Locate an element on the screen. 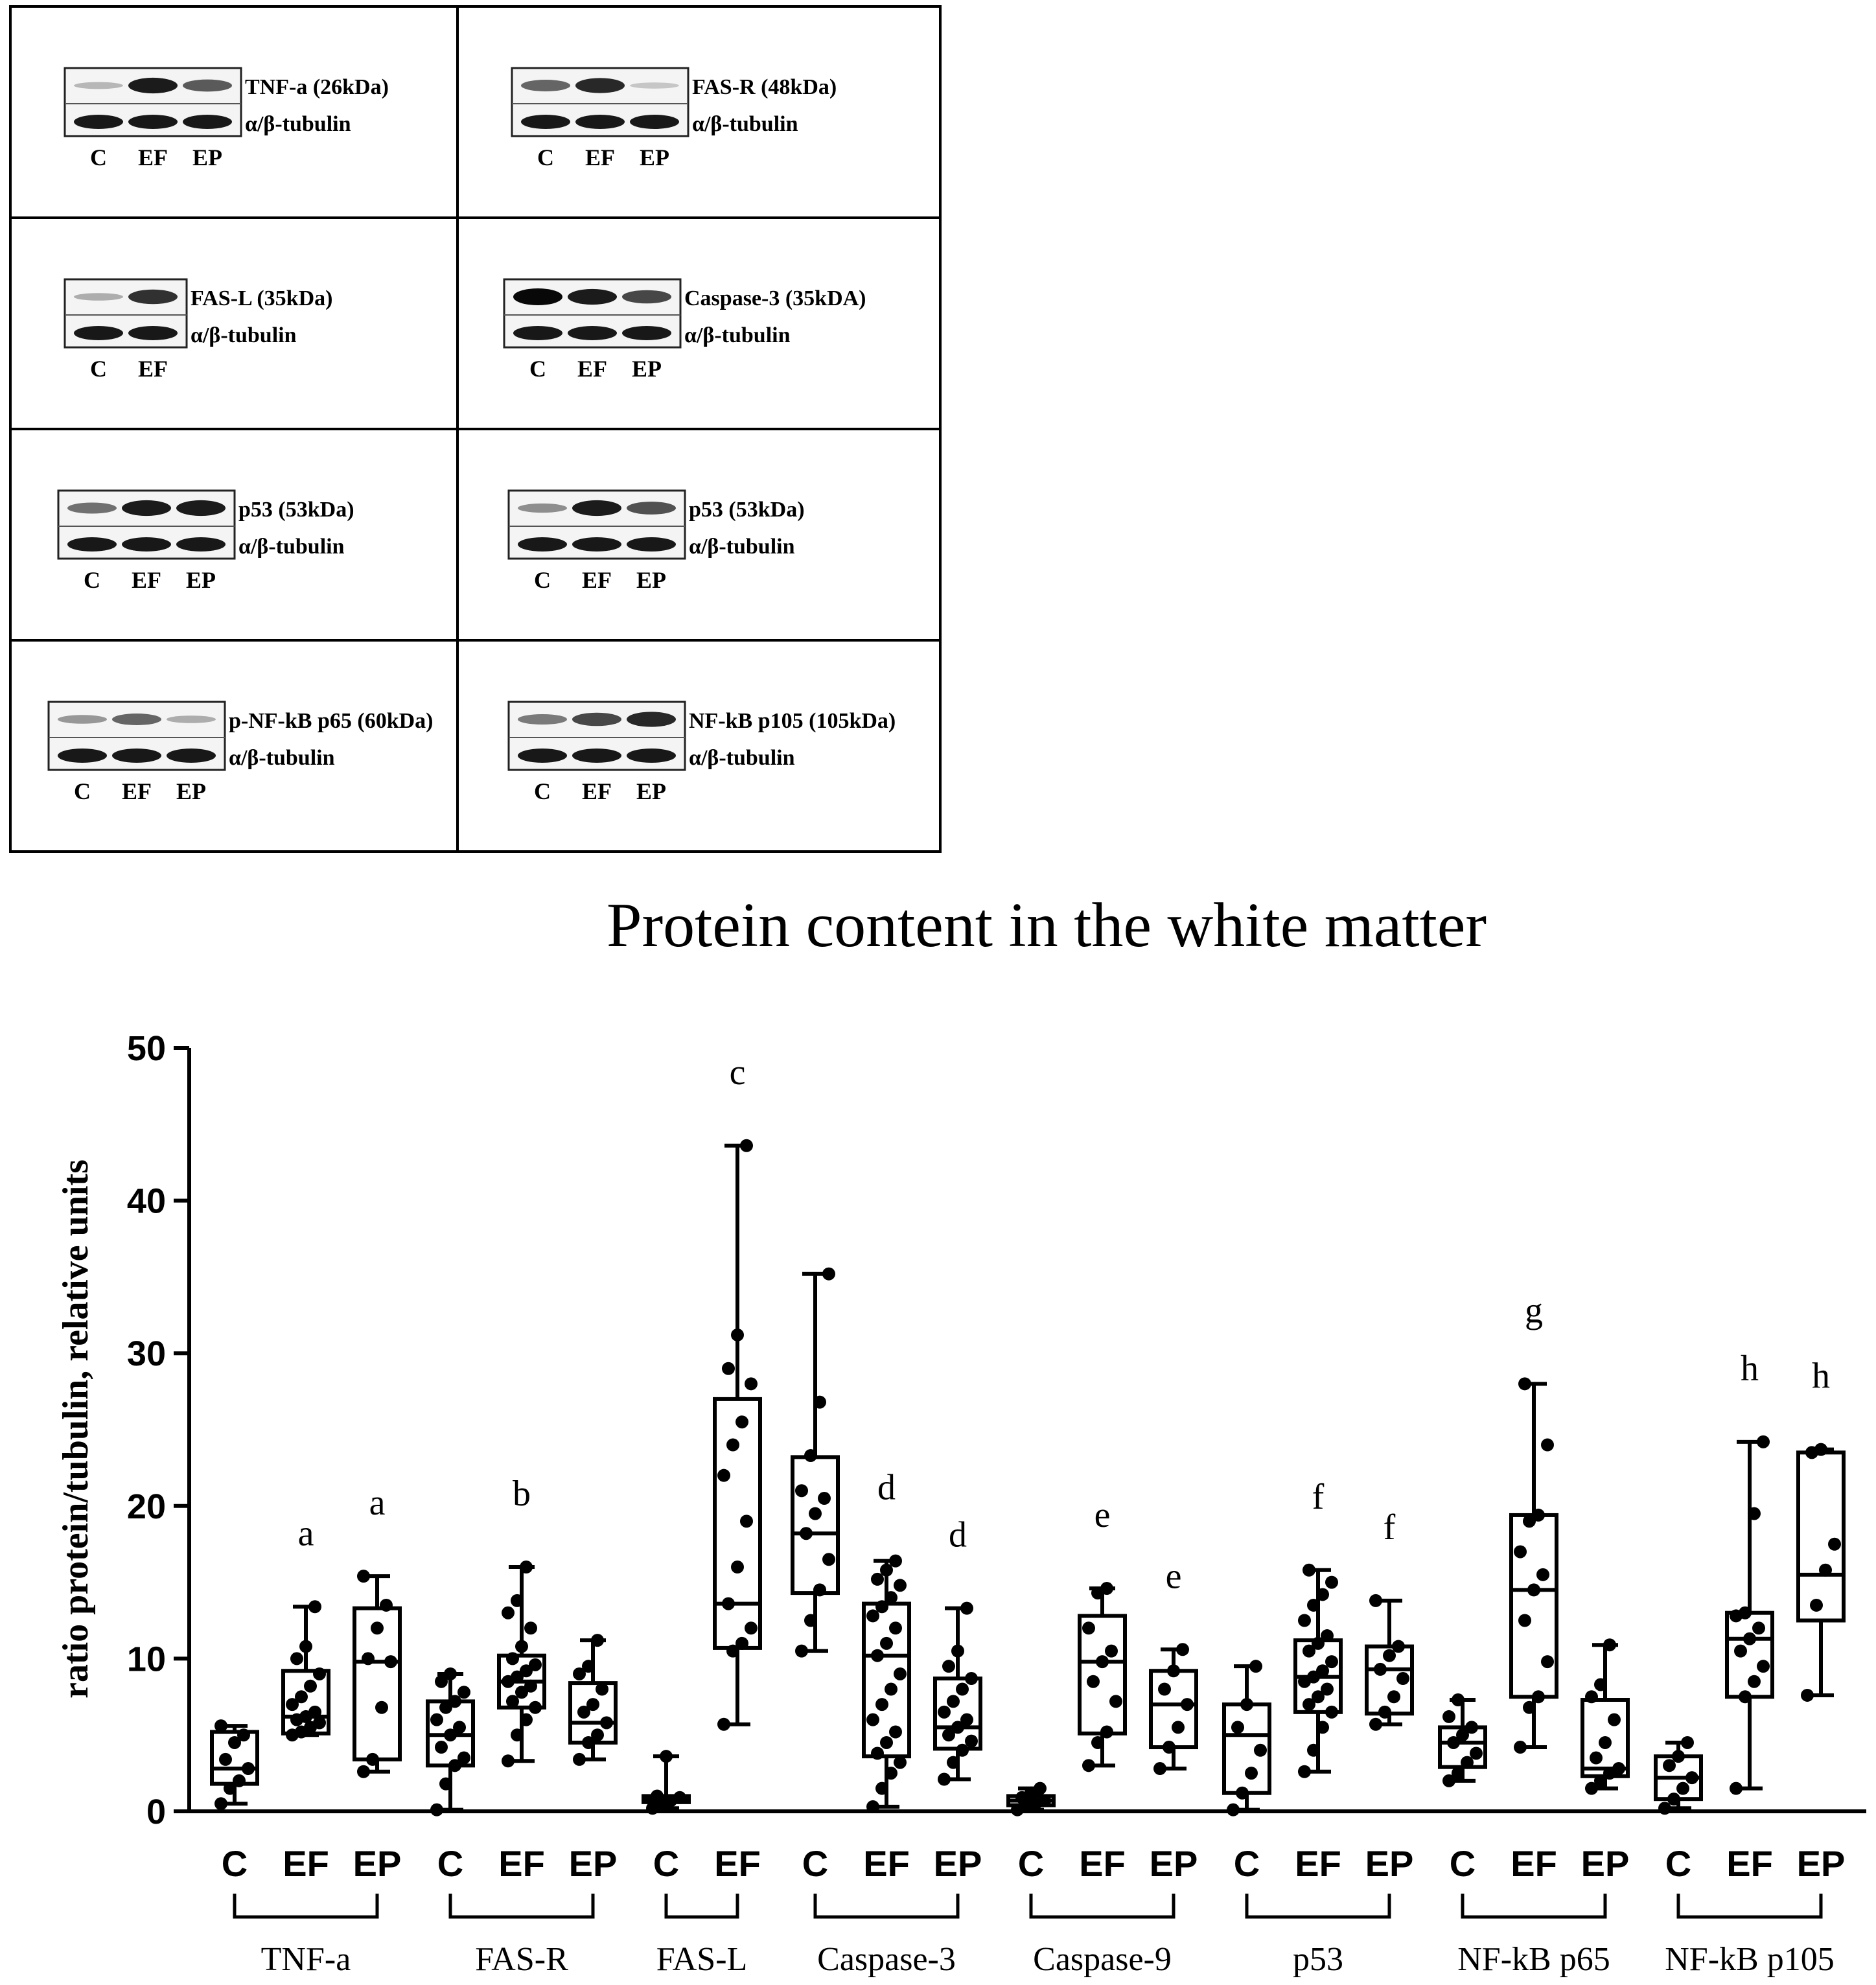 This screenshot has width=1876, height=1985. lane-label: EP is located at coordinates (654, 157).